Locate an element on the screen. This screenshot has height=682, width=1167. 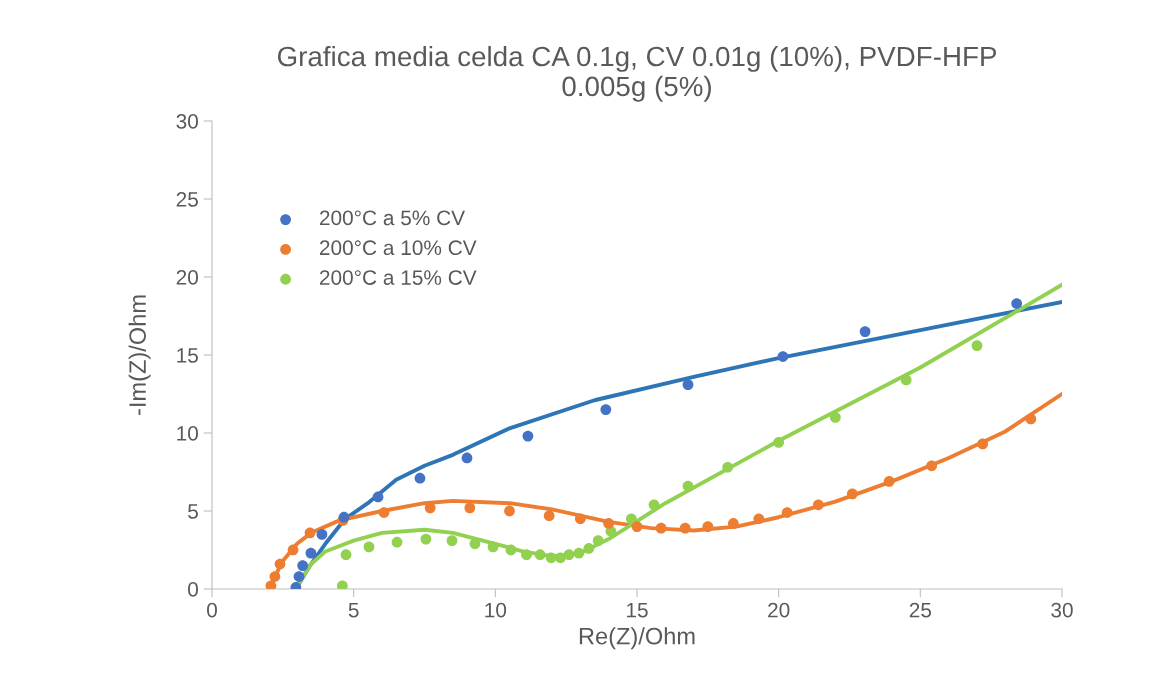
y-tick-label: 25 is located at coordinates (187, 199).